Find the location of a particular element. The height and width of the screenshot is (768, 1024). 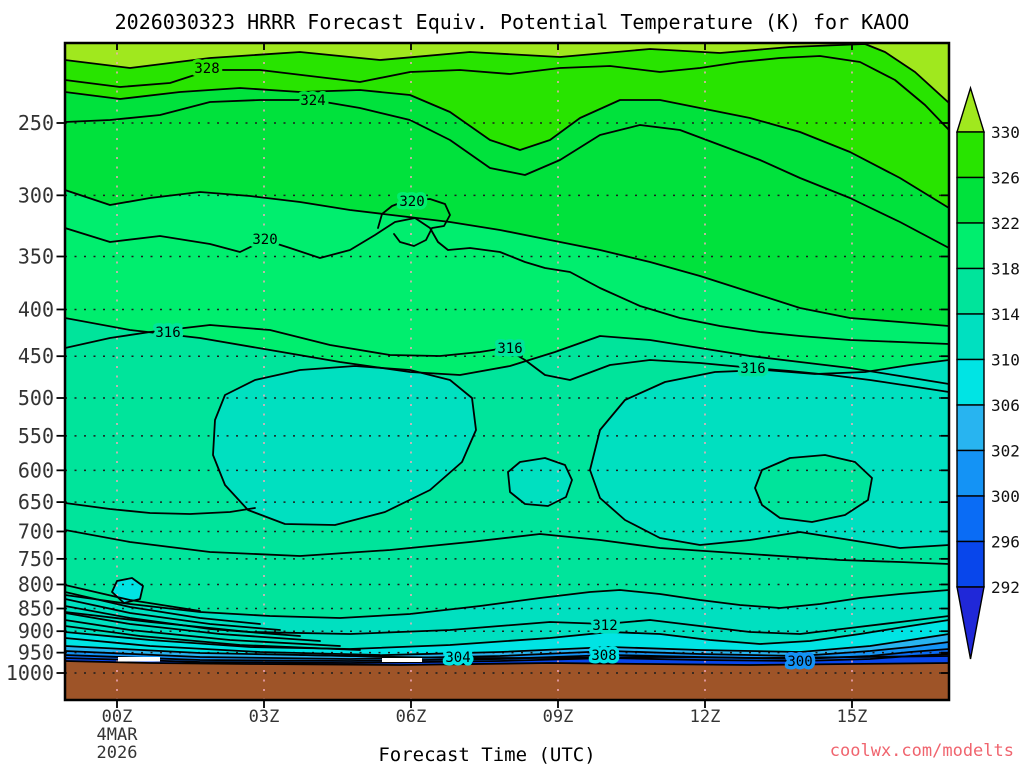

contour-line-314-blob-right is located at coordinates (769, 454).